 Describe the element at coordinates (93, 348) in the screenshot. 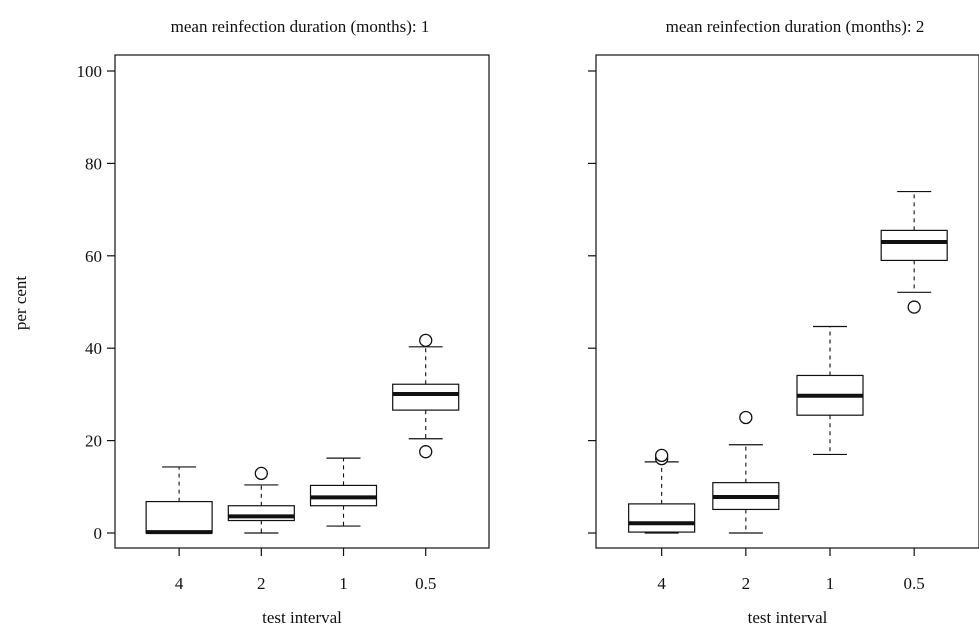

I see `panel-1-ytick-label: 40` at that location.